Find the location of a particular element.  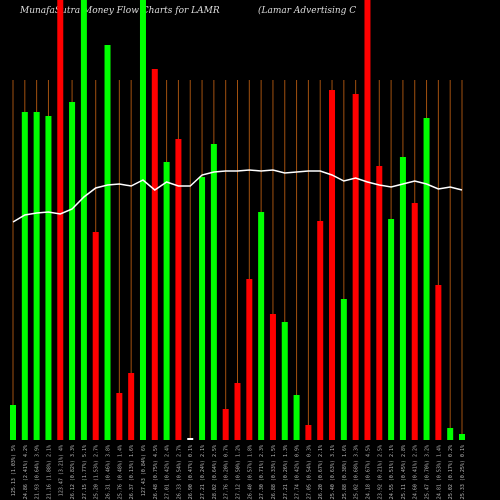

chart-title: MunafaSutra Money Flow Charts for LAMR is located at coordinates (119, 11).